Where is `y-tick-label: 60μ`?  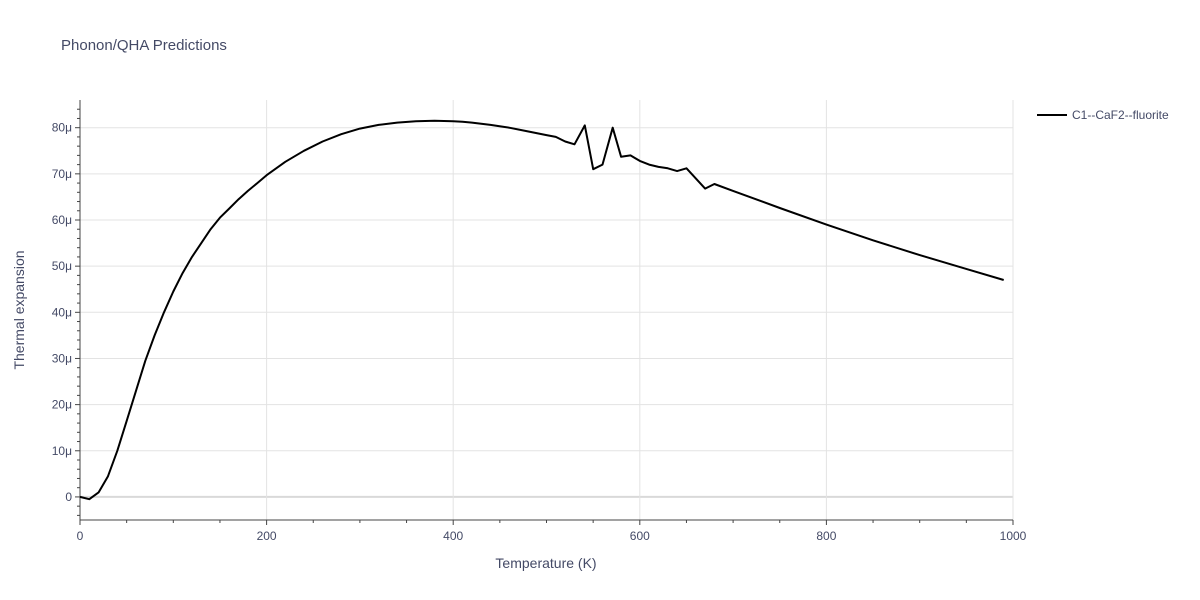 y-tick-label: 60μ is located at coordinates (62, 220).